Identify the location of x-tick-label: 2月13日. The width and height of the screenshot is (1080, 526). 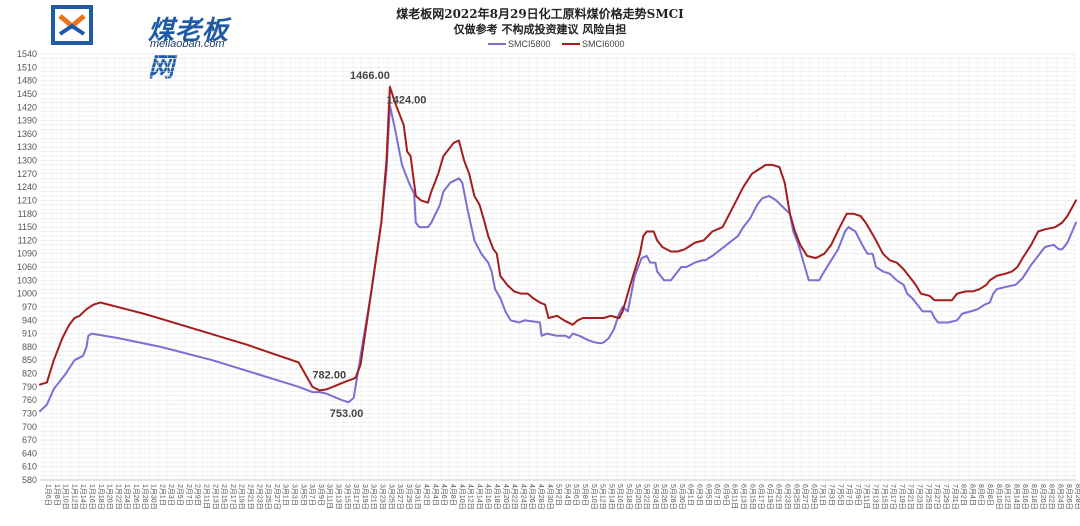
(215, 497).